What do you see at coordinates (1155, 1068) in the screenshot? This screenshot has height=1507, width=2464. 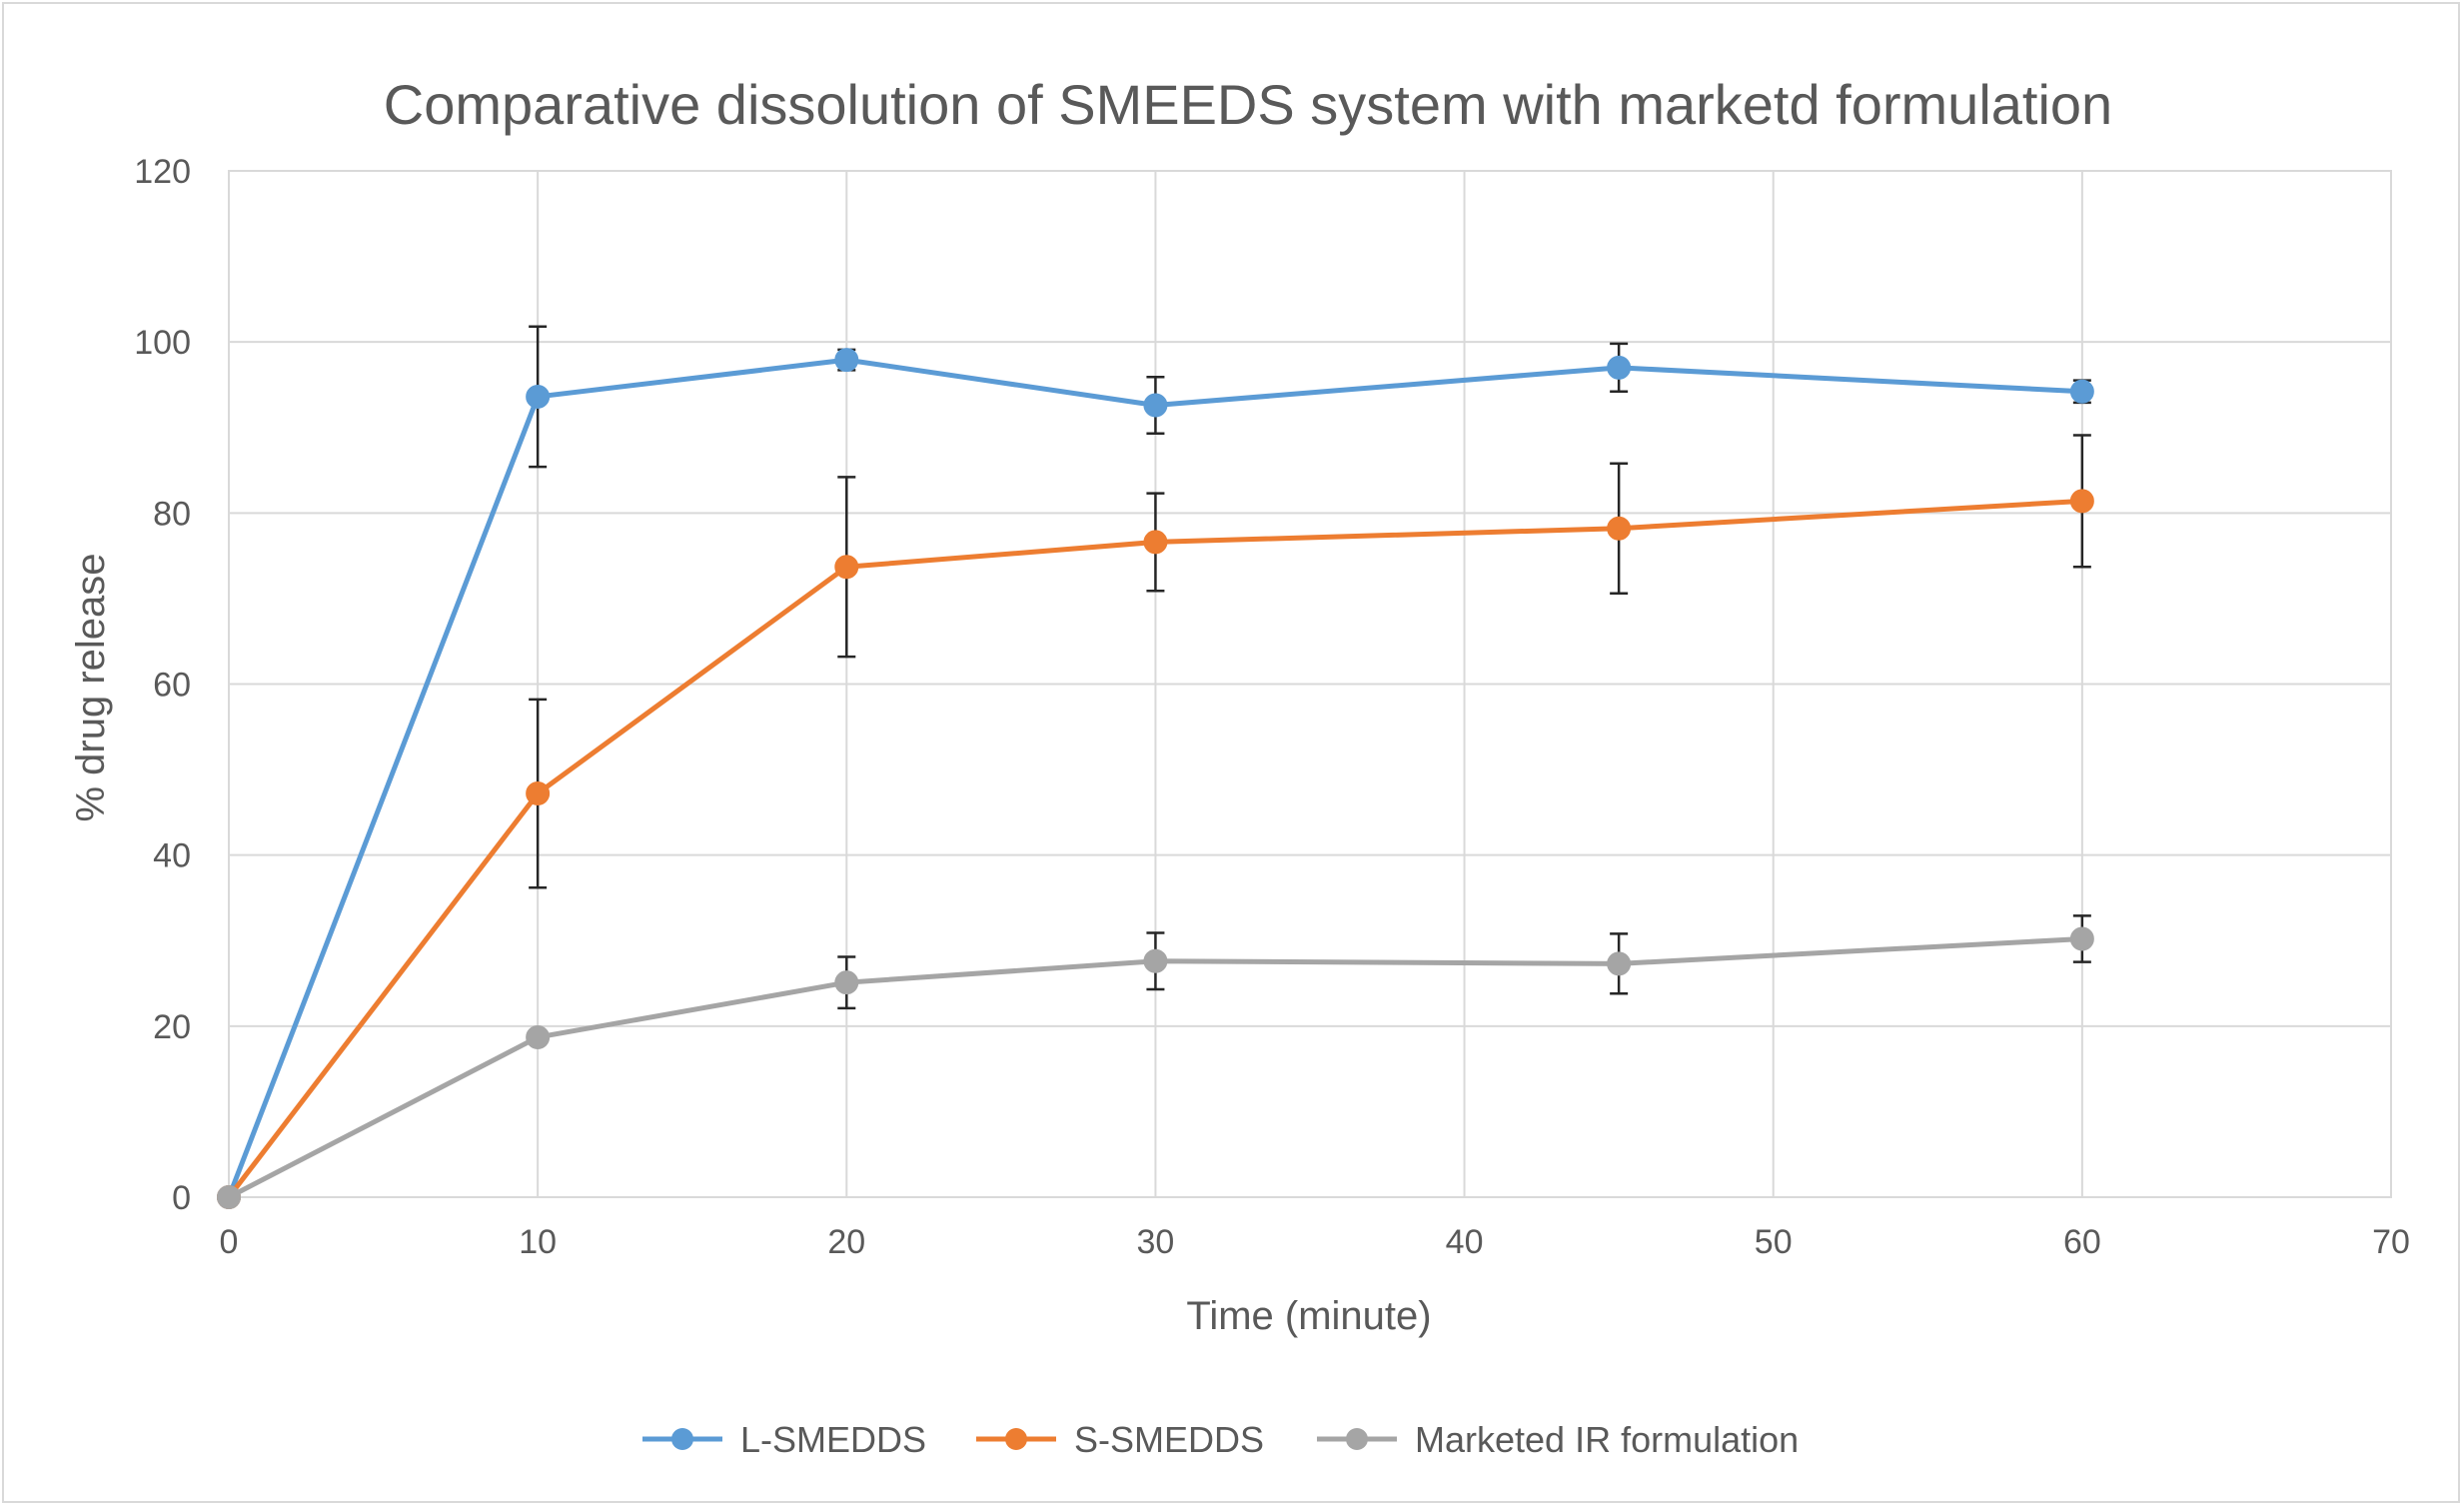 I see `series-line` at bounding box center [1155, 1068].